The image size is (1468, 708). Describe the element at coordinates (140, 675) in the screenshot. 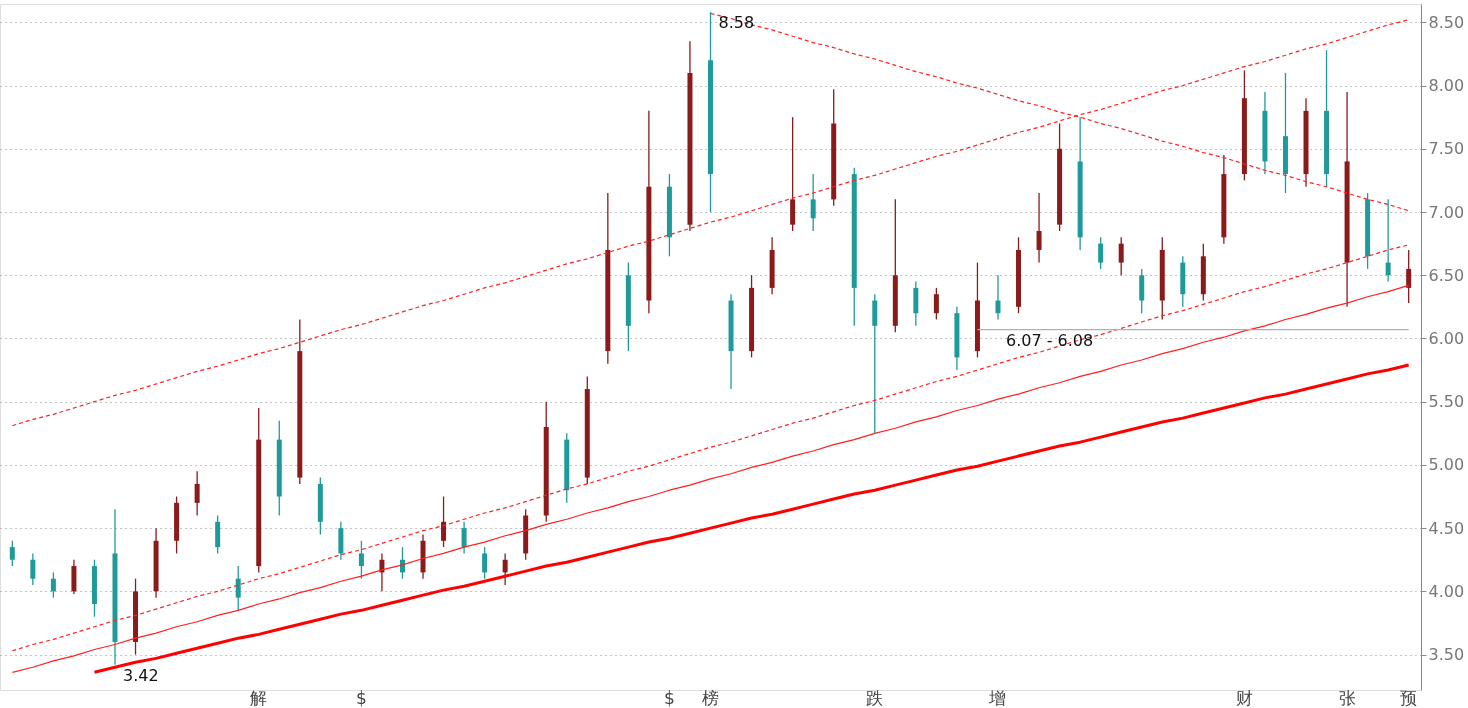

I see `annotation: 3.42` at that location.